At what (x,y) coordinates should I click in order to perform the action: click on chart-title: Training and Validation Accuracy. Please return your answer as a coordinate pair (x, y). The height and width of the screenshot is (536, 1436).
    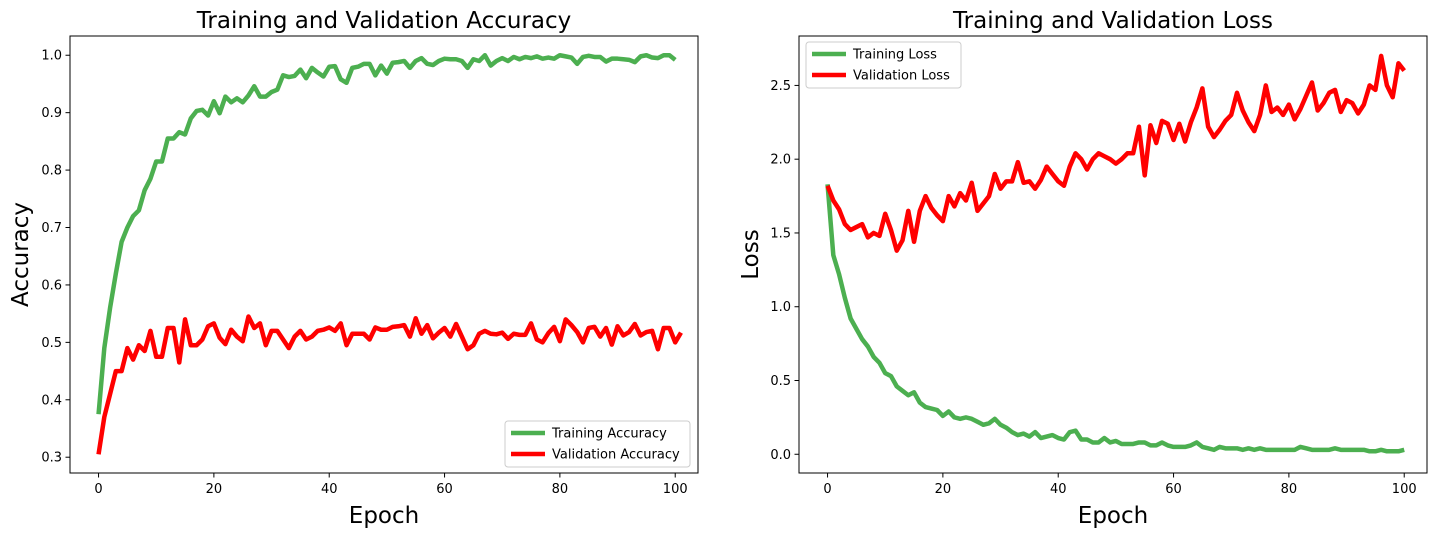
    Looking at the image, I should click on (384, 21).